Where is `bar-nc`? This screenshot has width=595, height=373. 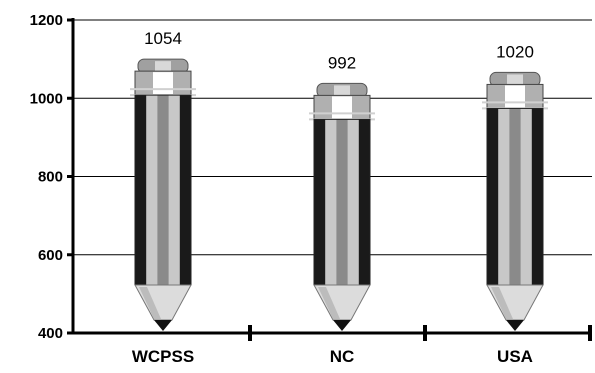
bar-nc is located at coordinates (342, 206).